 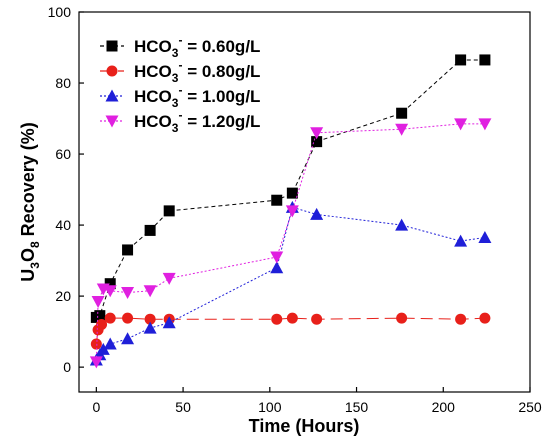 What do you see at coordinates (197, 121) in the screenshot?
I see `legend-label: HCO3- = 1.20g/L` at bounding box center [197, 121].